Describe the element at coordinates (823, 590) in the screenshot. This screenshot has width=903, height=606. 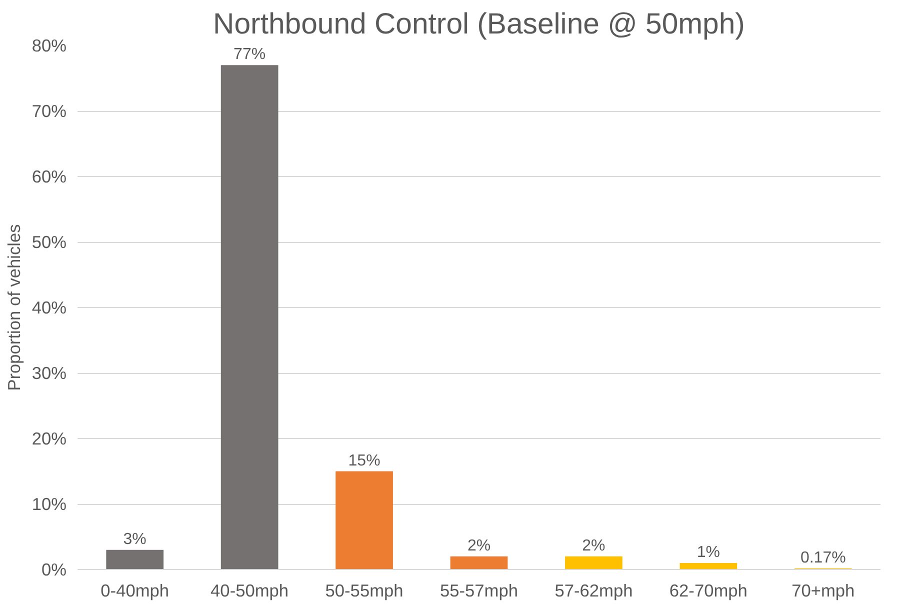
I see `x-tick-label: 70+mph` at that location.